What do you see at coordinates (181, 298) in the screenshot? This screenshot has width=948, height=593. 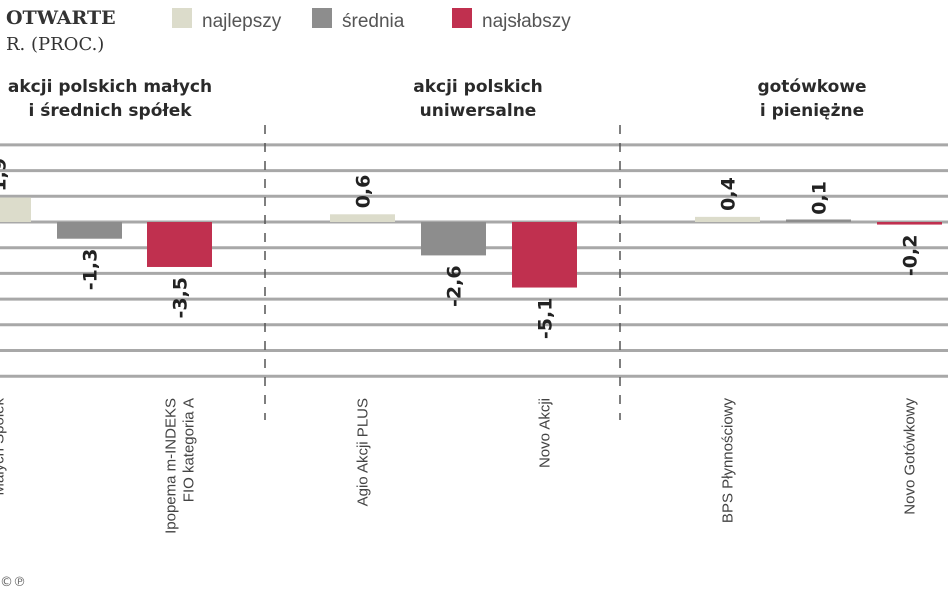 I see `data-label: -3,5` at bounding box center [181, 298].